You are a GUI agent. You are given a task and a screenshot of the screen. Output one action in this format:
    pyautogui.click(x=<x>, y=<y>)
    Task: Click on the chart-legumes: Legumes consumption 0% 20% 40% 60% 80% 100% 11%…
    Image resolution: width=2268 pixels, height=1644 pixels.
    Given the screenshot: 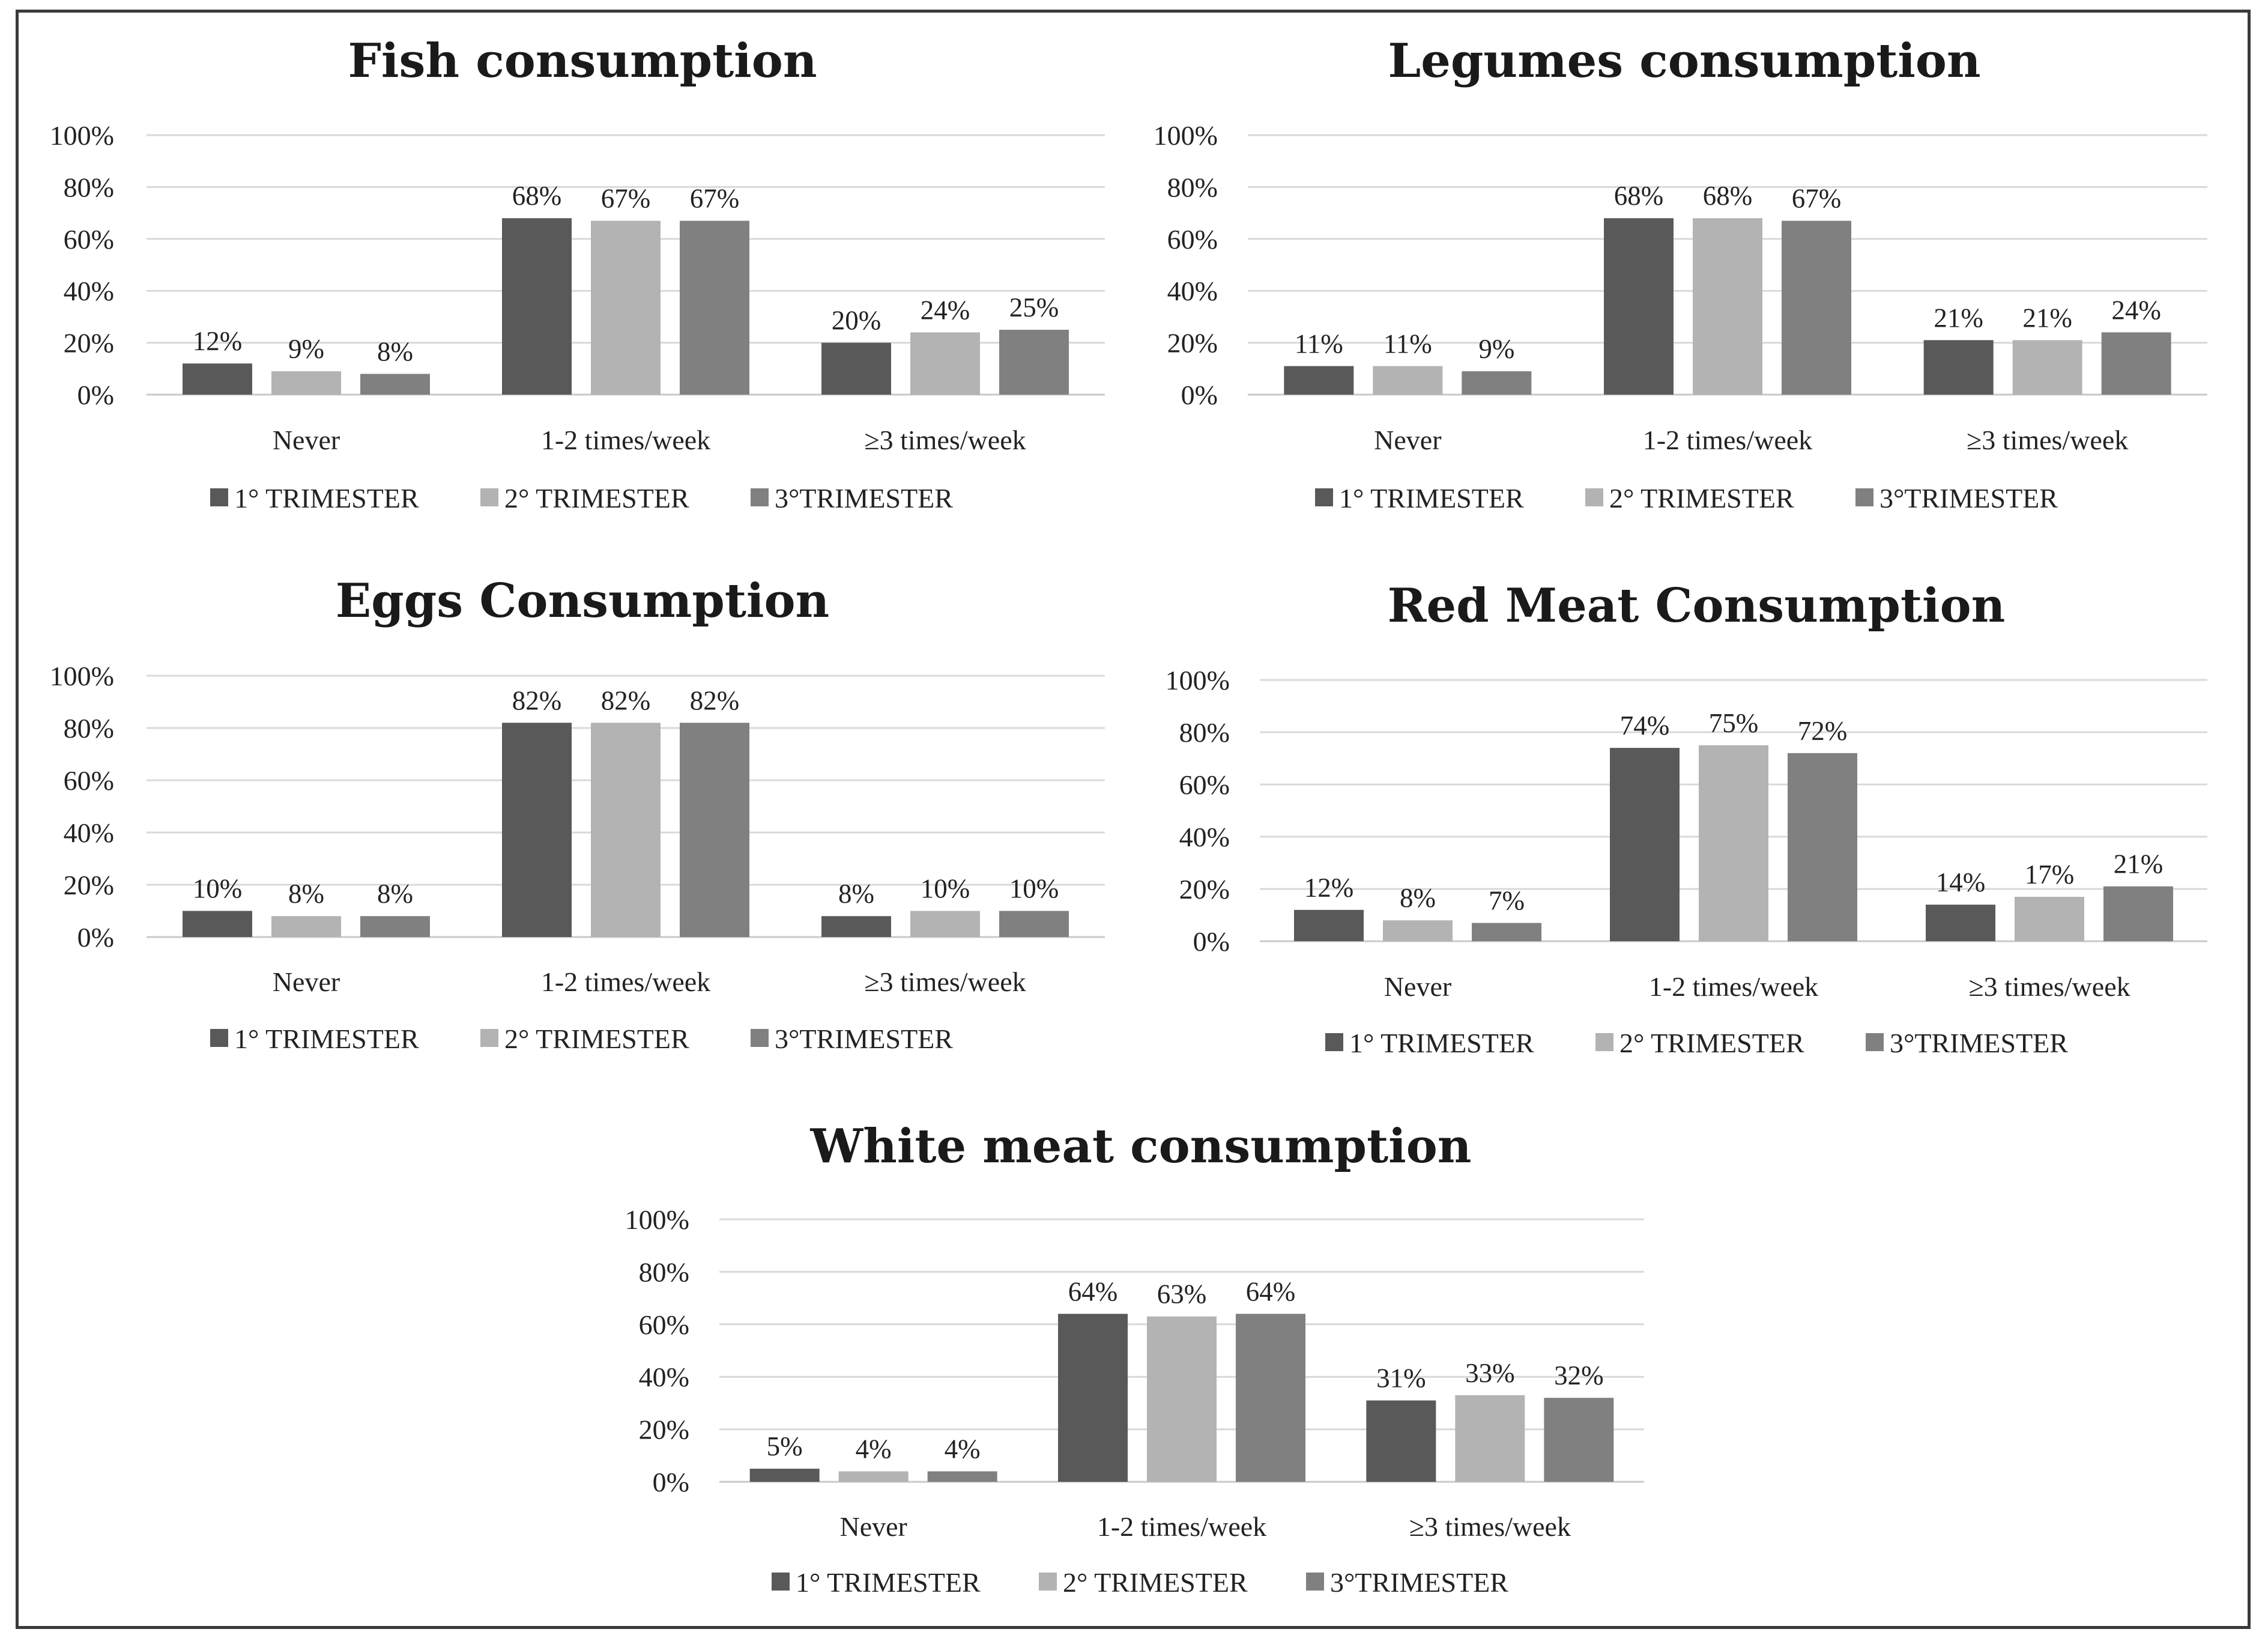 What is the action you would take?
    pyautogui.click(x=1681, y=274)
    